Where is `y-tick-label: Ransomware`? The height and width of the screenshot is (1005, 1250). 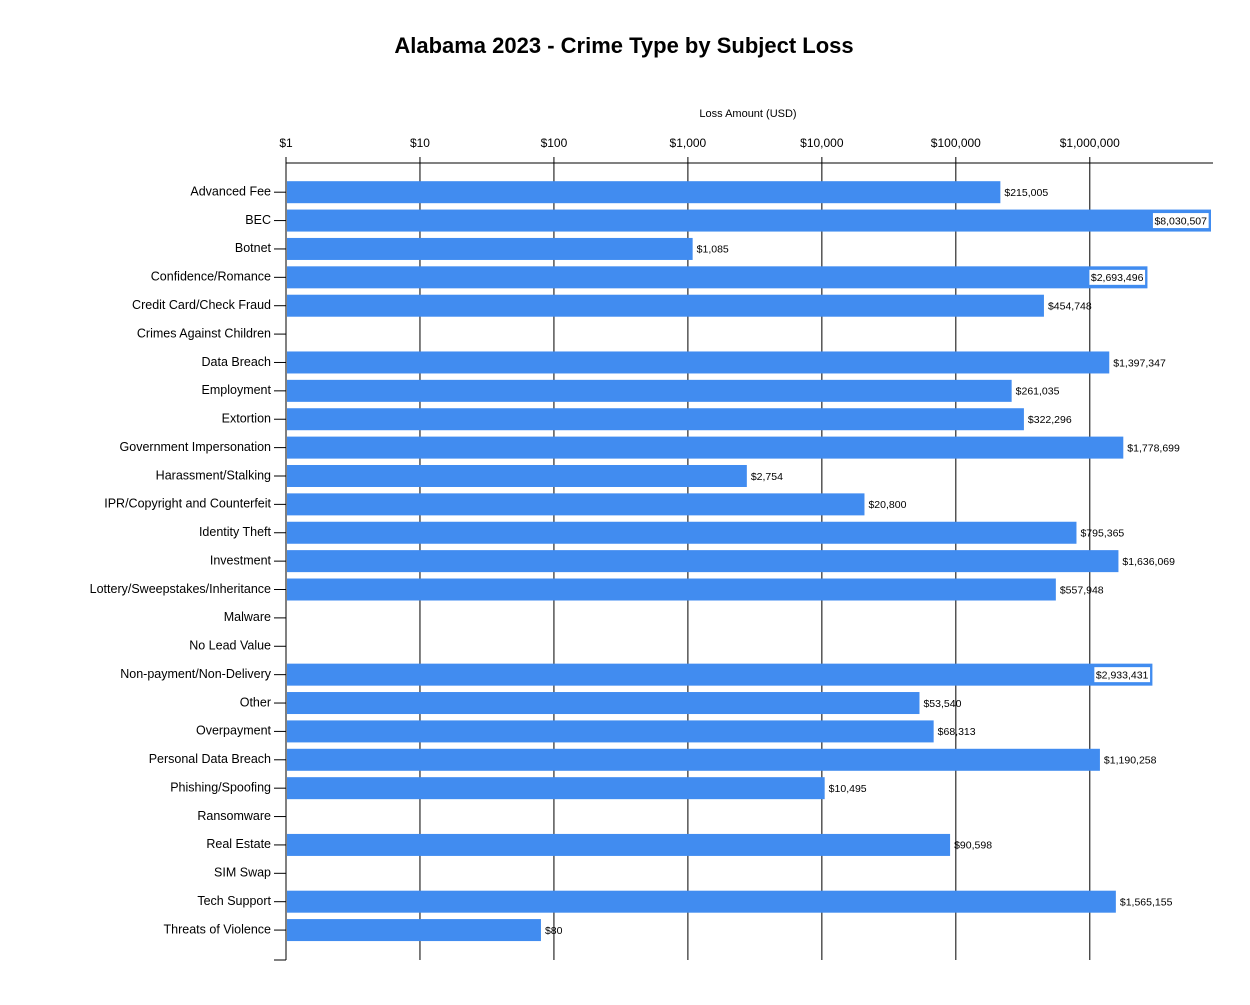
y-tick-label: Ransomware is located at coordinates (234, 816).